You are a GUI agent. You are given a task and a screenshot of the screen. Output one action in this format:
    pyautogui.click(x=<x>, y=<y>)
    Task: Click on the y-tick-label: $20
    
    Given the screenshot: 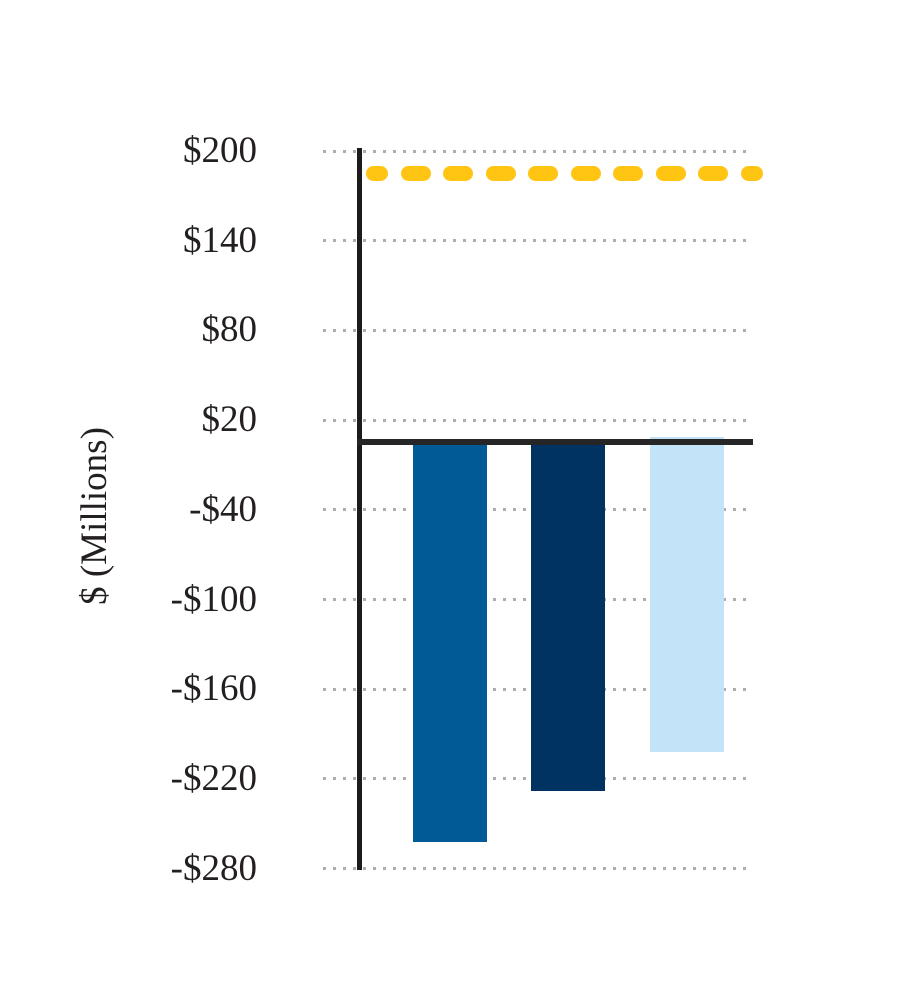 What is the action you would take?
    pyautogui.click(x=229, y=420)
    